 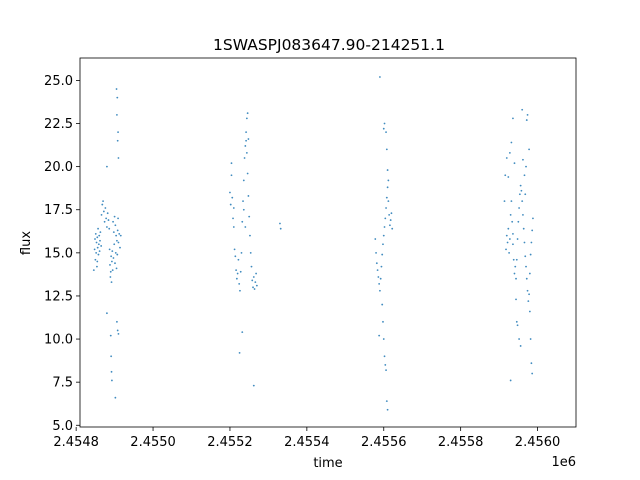 I want to click on x-tick-label: 2.4556, so click(x=384, y=442).